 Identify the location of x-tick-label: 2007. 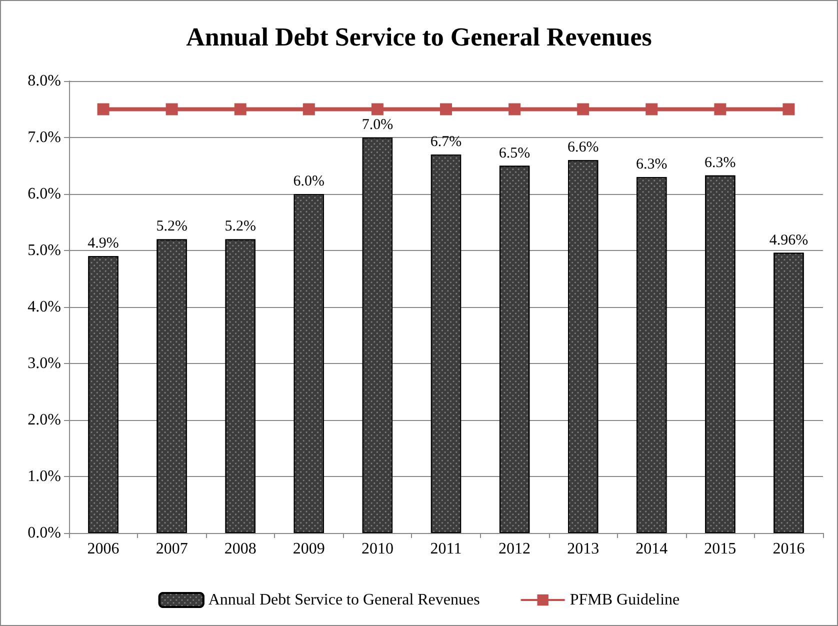
(172, 549).